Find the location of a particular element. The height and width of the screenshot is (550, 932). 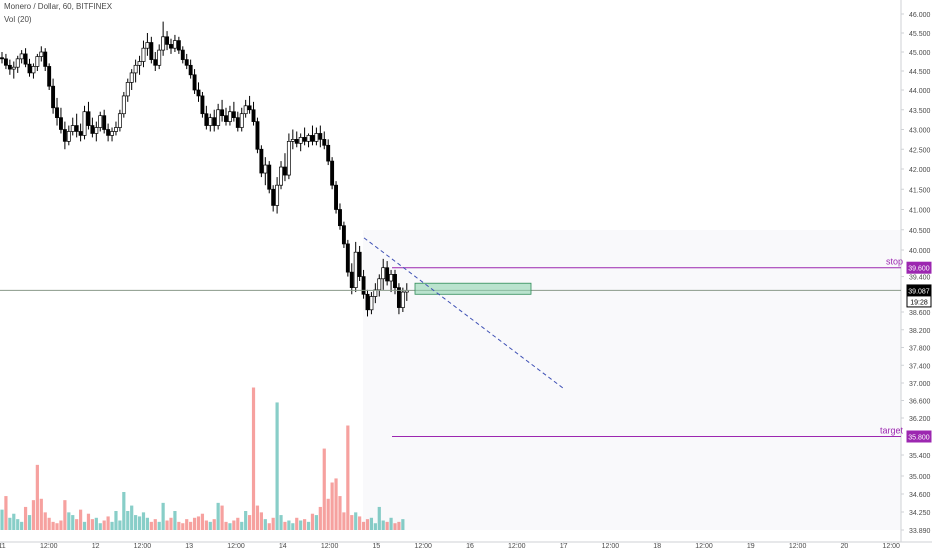

stop-price-marker-text: 39.600 is located at coordinates (919, 269).